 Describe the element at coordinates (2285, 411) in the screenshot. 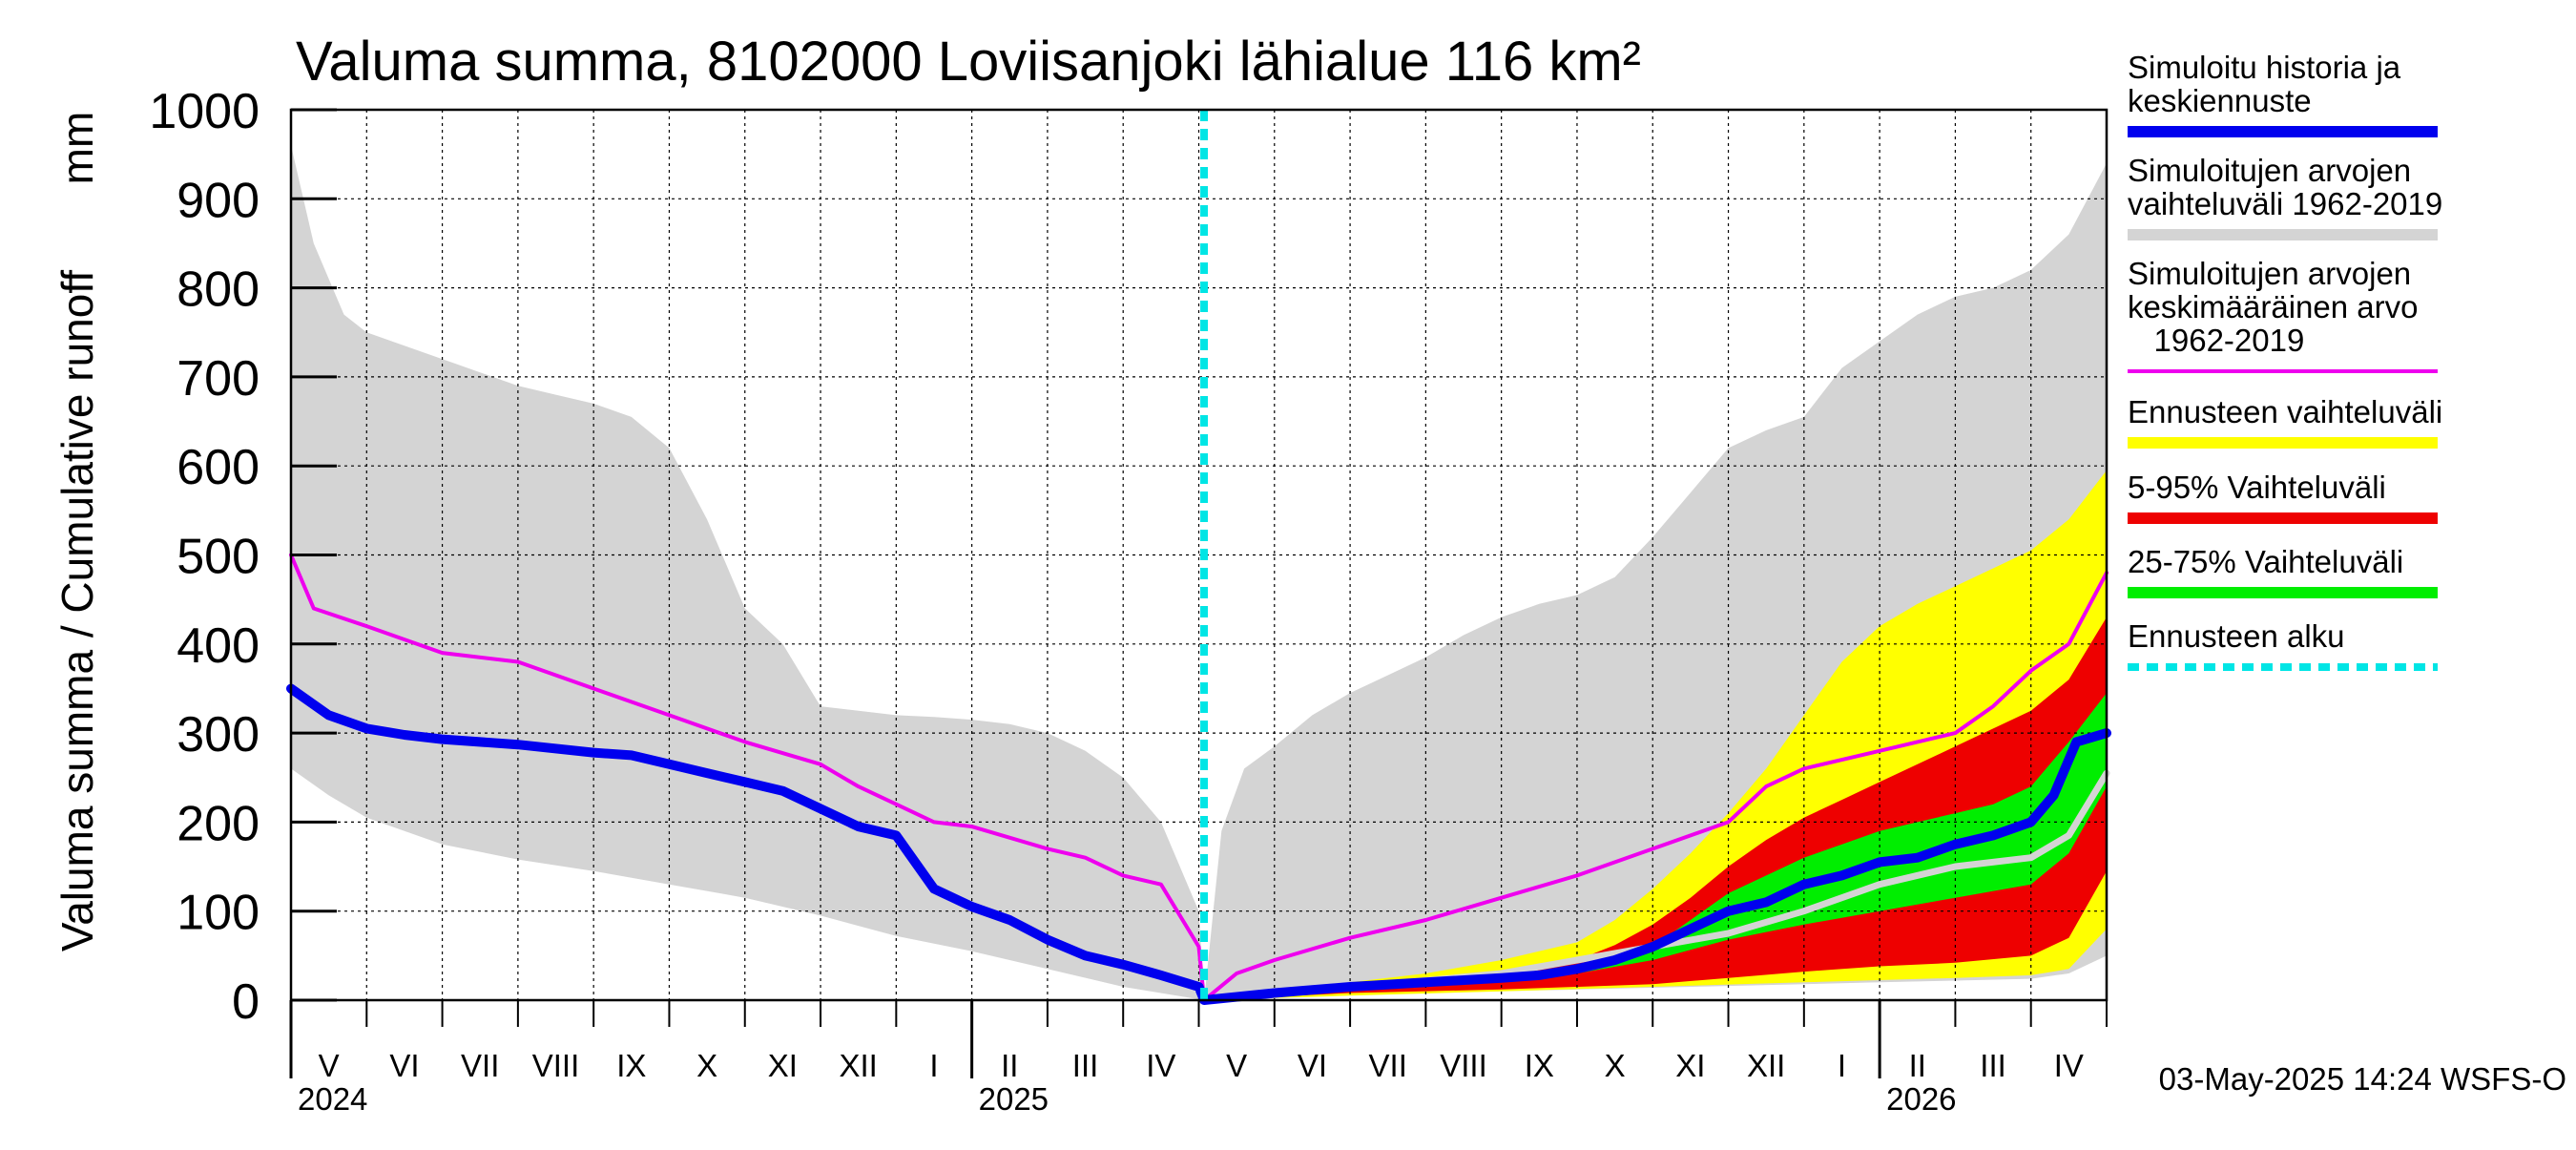

I see `legend-label: Ennusteen vaihteluväli` at that location.